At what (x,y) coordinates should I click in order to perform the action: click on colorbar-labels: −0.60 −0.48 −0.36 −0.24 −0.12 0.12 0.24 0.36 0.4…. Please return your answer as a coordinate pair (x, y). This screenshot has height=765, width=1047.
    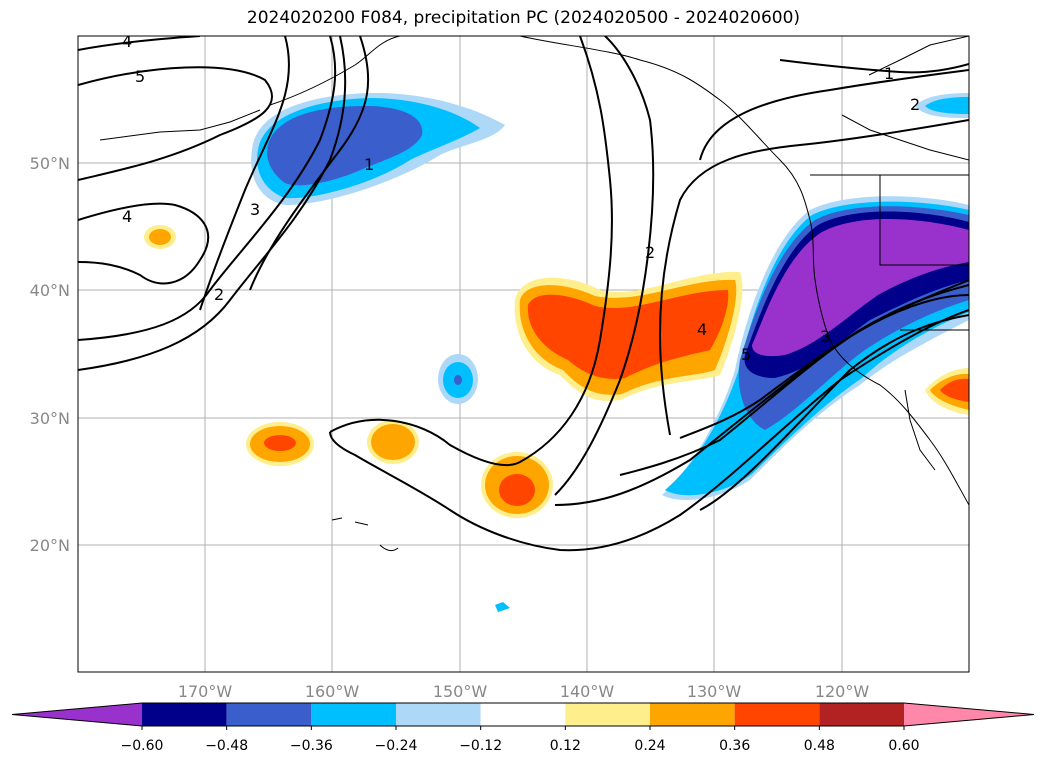
    Looking at the image, I should click on (520, 740).